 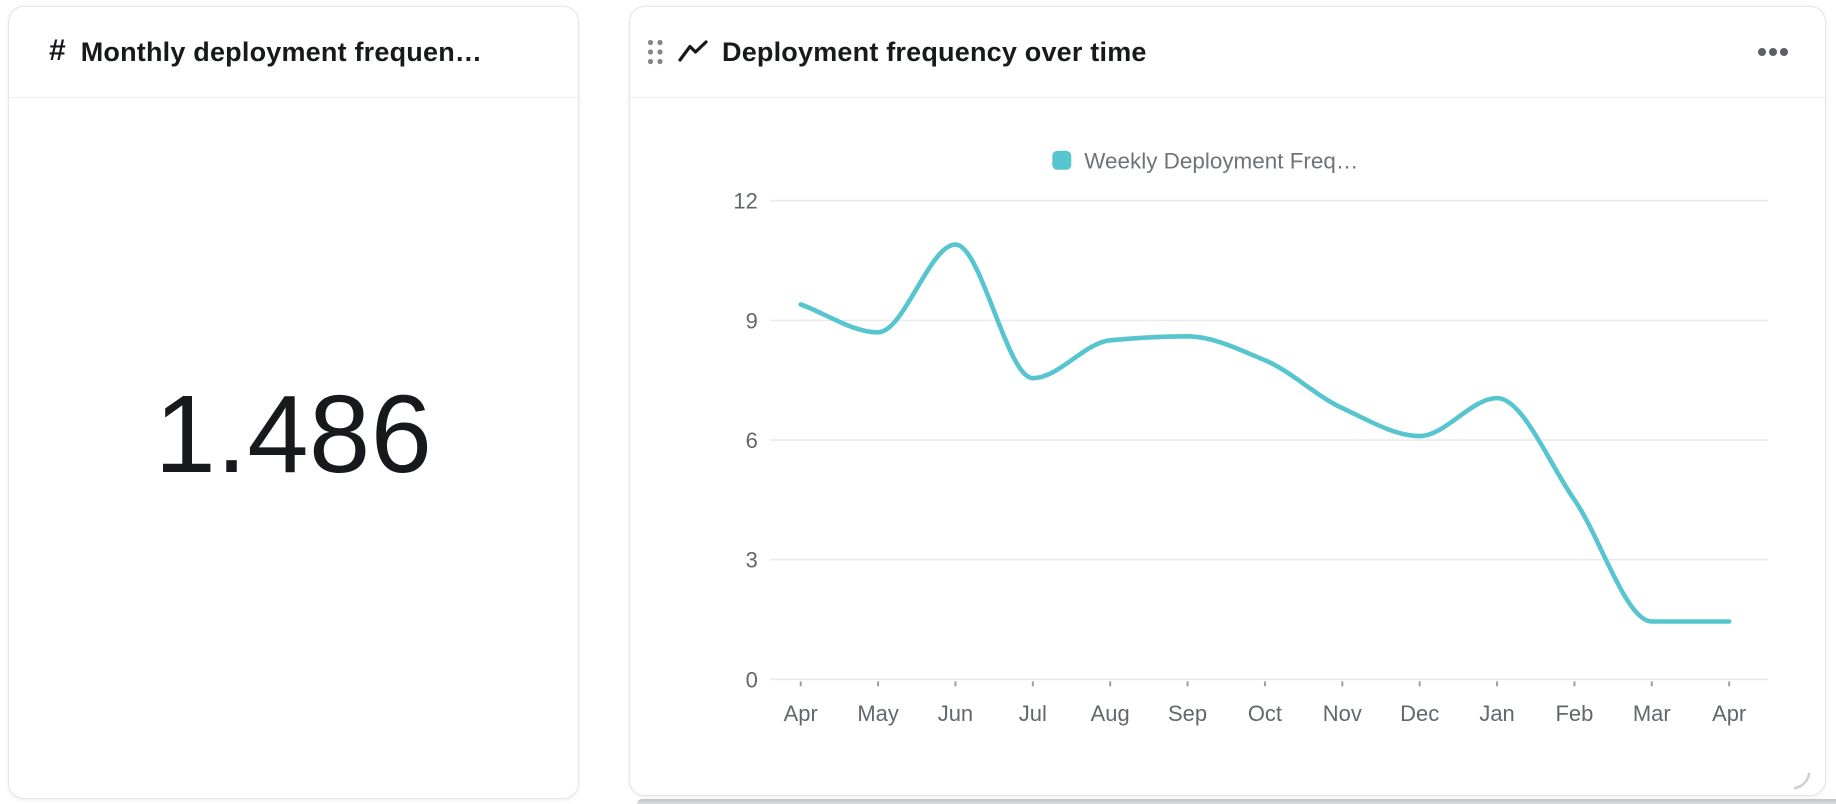 I want to click on y-axis-label-12: 12, so click(x=745, y=201).